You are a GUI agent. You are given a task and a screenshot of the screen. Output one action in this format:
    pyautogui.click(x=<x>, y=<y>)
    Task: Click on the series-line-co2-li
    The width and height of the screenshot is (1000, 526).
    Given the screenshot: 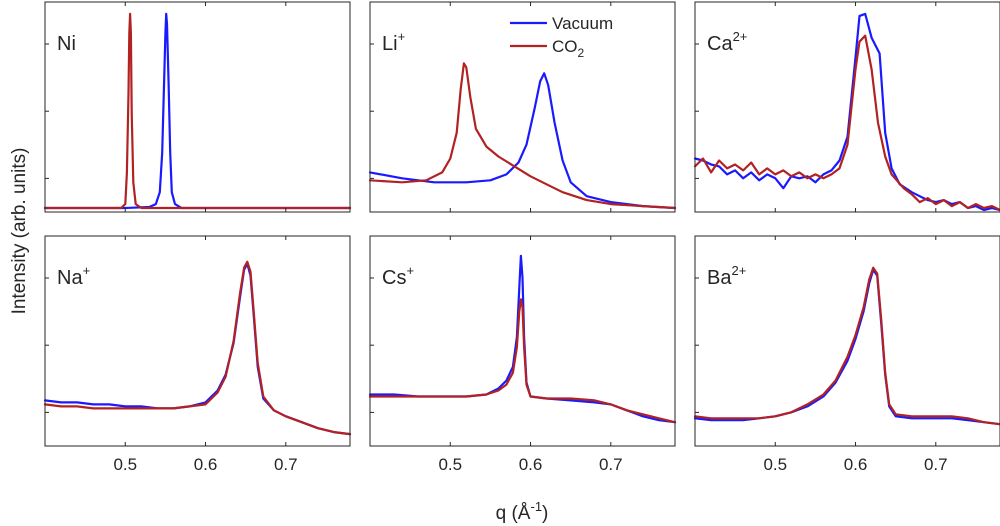 What is the action you would take?
    pyautogui.click(x=522, y=136)
    